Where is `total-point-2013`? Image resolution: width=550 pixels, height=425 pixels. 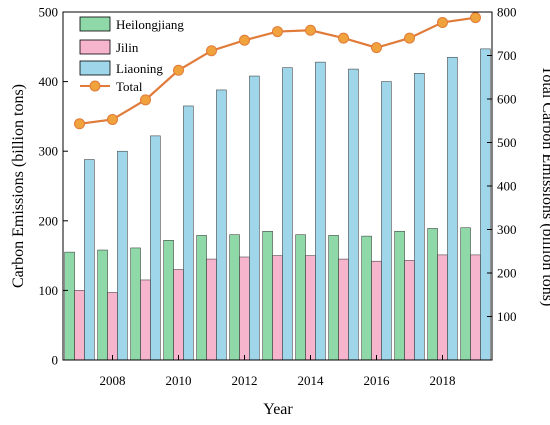
total-point-2013 is located at coordinates (277, 32).